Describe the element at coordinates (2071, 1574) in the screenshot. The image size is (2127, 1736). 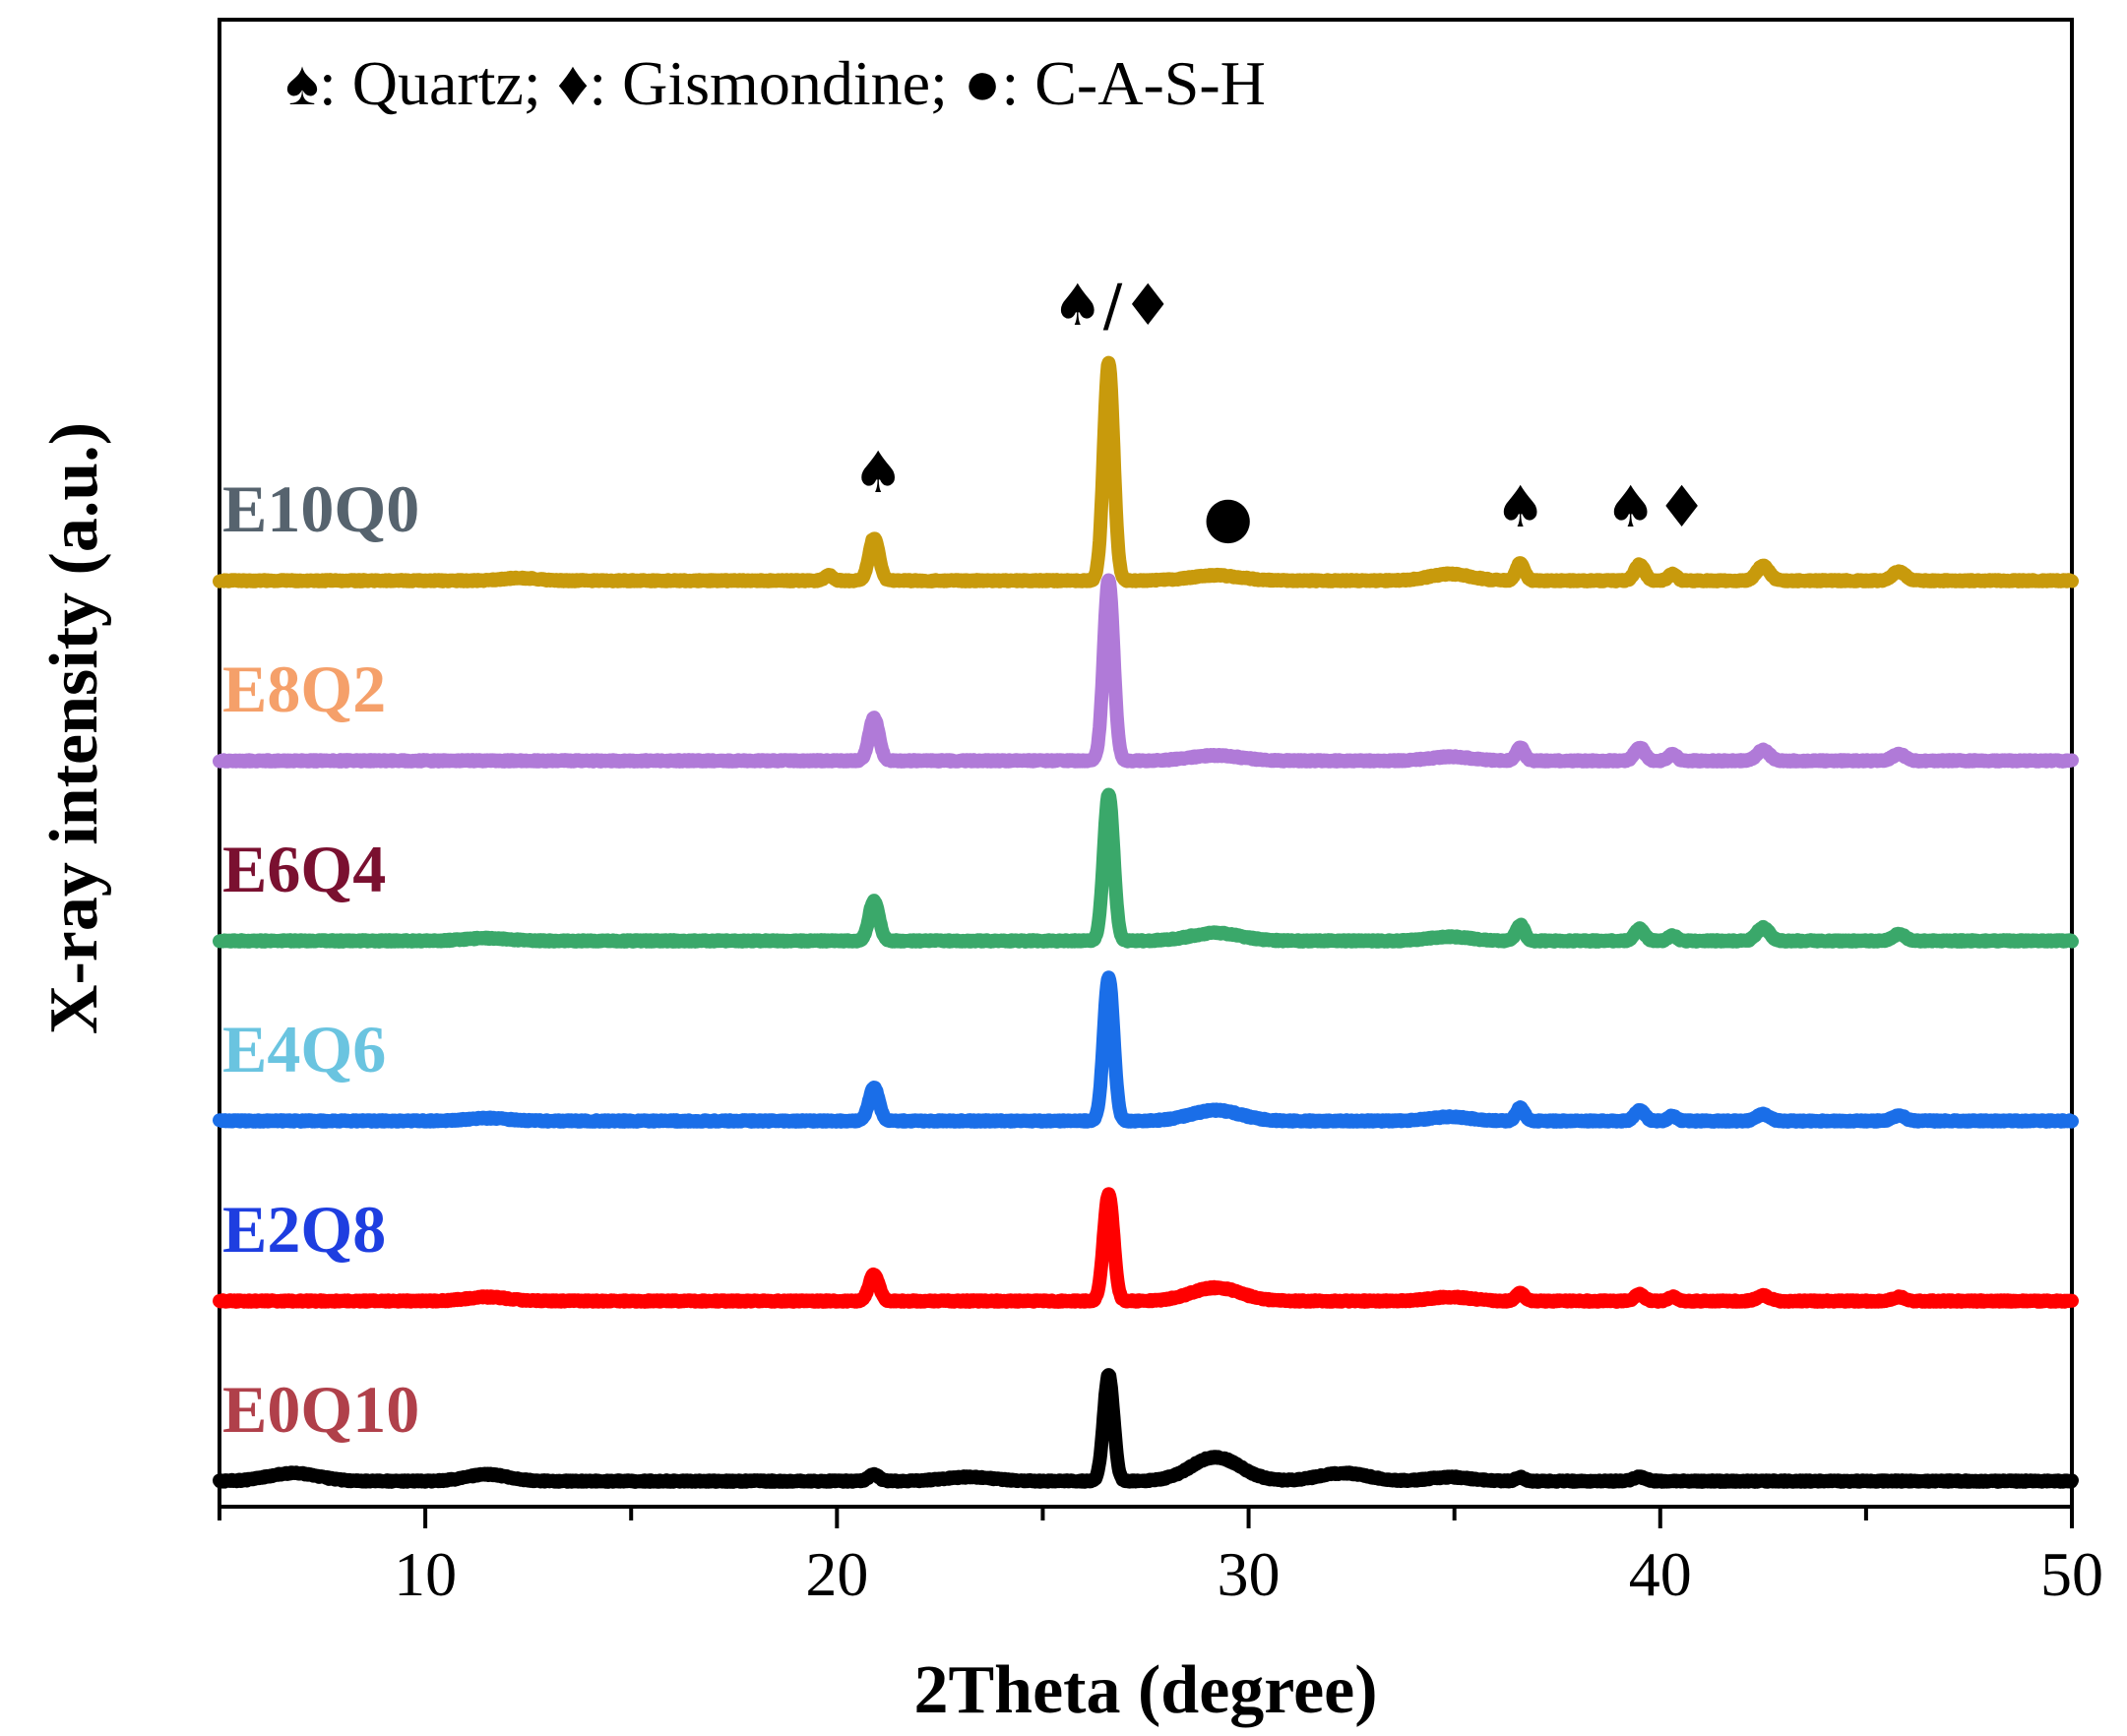
I see `x-tick-label: 50` at that location.